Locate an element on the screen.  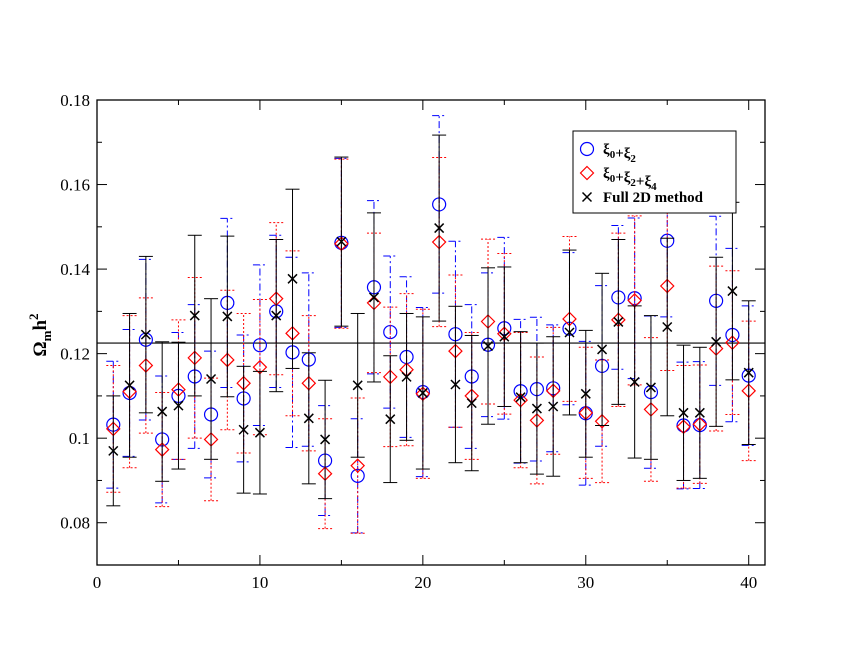
legend-box is located at coordinates (654, 172).